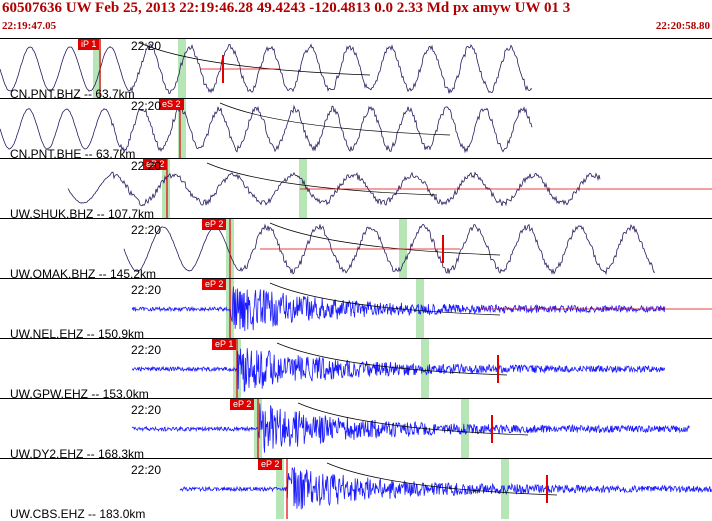 This screenshot has height=521, width=712. I want to click on station-label: UW.NEL.EHZ -- 150.9km, so click(77, 334).